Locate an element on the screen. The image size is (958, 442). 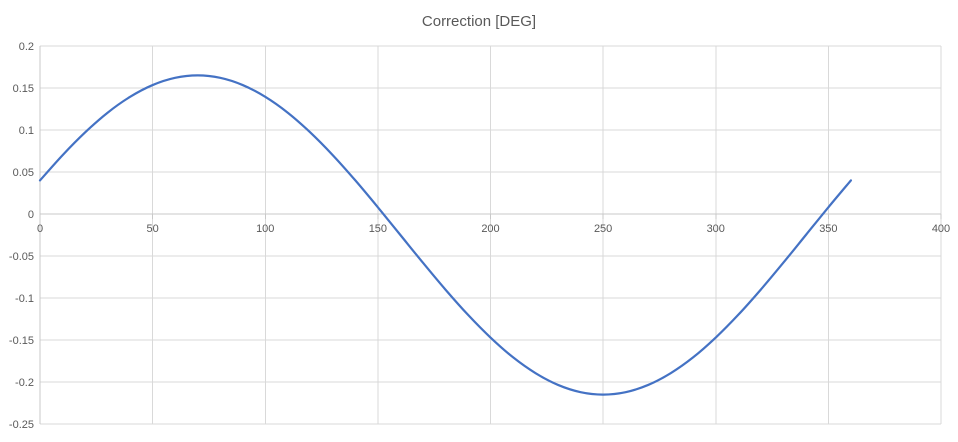
x-tick-label: 350 is located at coordinates (828, 229).